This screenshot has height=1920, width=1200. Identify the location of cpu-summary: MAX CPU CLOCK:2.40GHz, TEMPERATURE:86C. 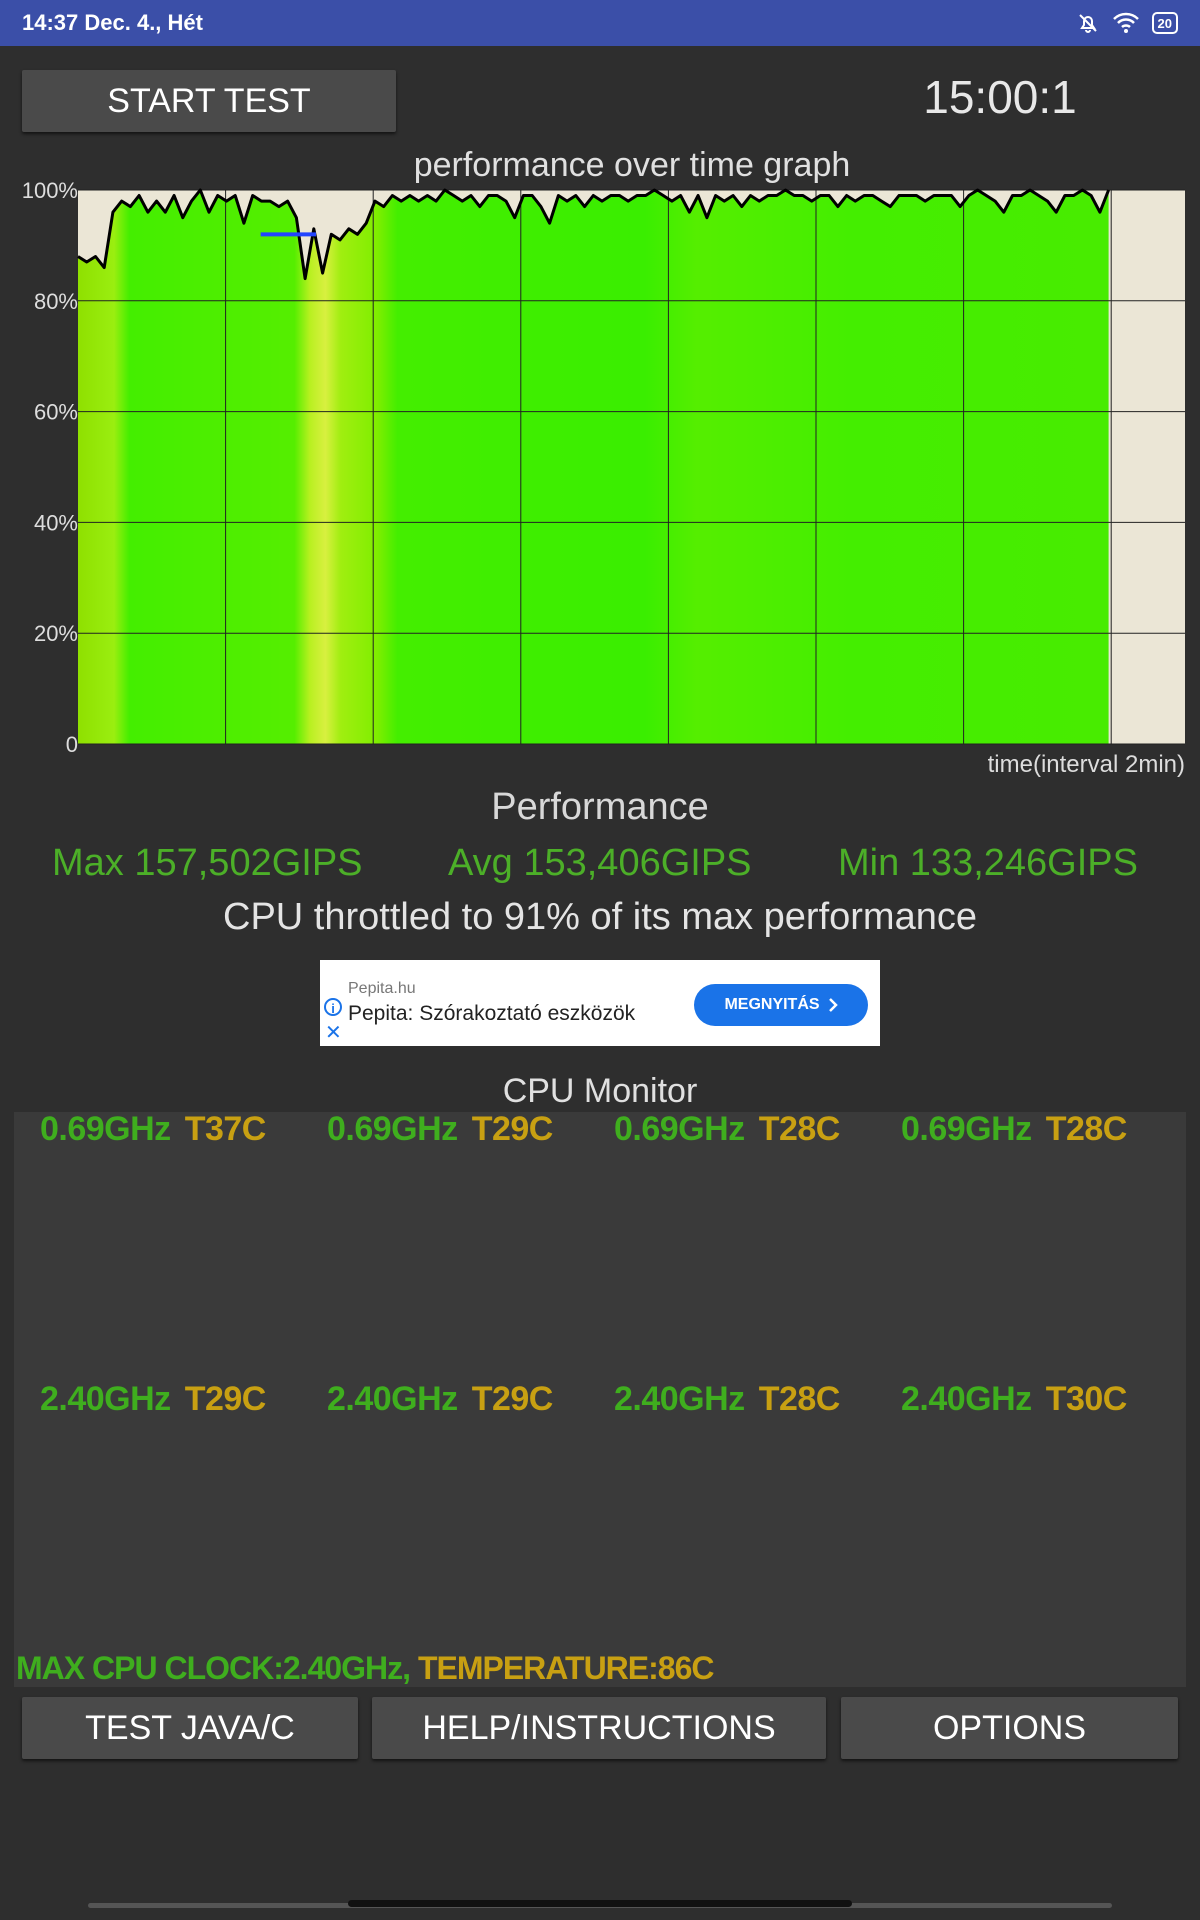
(365, 1668).